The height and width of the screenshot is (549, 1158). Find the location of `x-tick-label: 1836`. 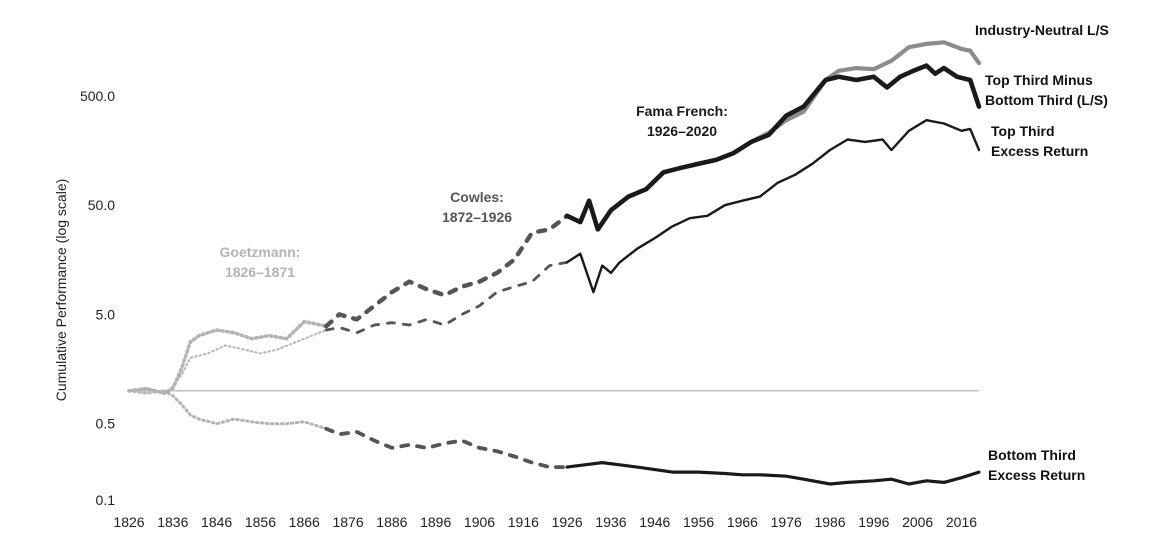

x-tick-label: 1836 is located at coordinates (172, 522).